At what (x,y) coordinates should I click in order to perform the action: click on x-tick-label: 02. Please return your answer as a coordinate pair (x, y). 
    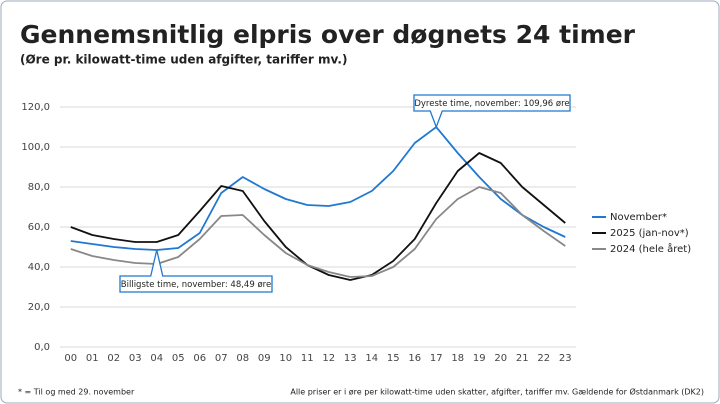
    Looking at the image, I should click on (113, 358).